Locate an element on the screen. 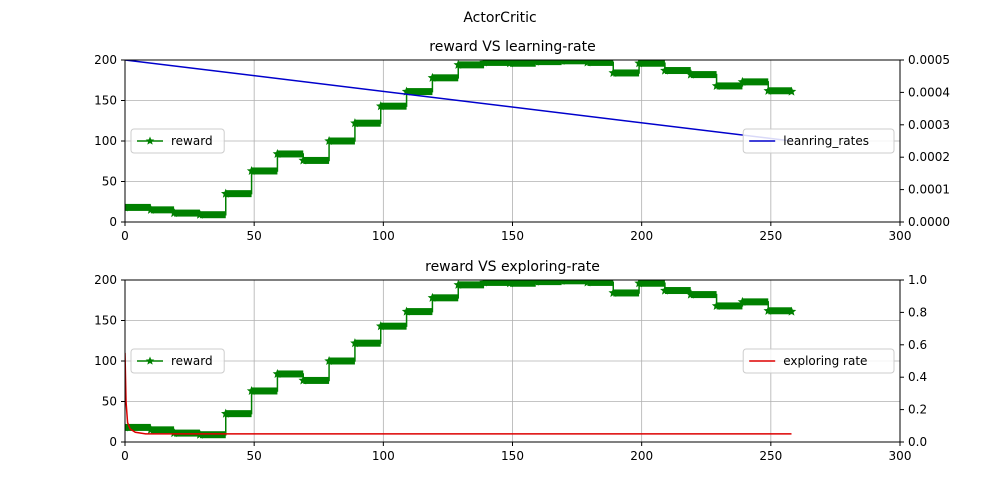 The image size is (1000, 497). y-tick-label: 0 is located at coordinates (113, 442).